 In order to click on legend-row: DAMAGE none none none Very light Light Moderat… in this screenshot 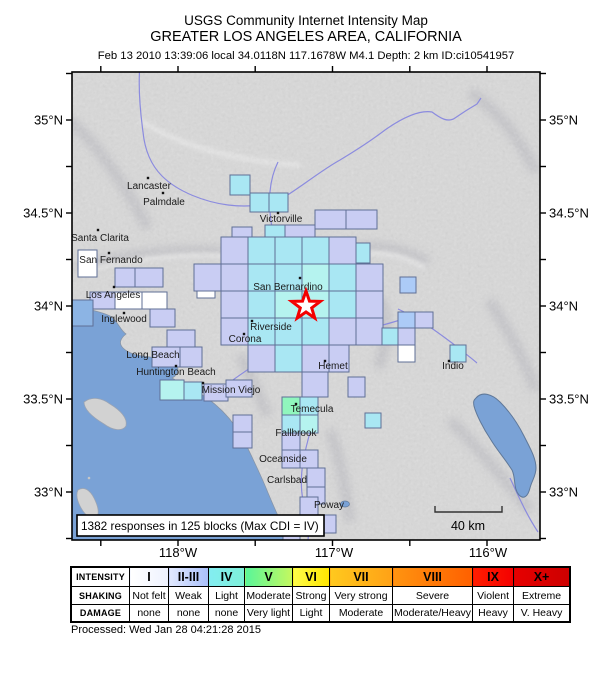, I will do `click(320, 613)`.